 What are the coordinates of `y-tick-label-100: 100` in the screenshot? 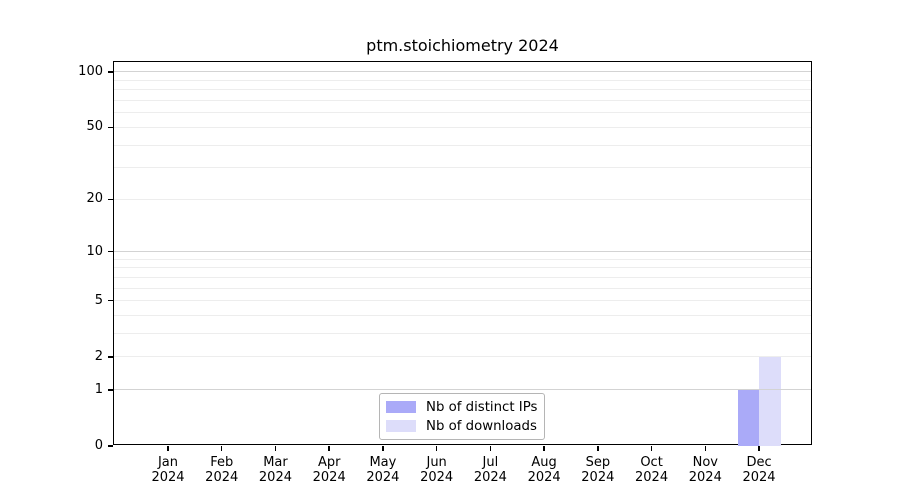 It's located at (90, 71).